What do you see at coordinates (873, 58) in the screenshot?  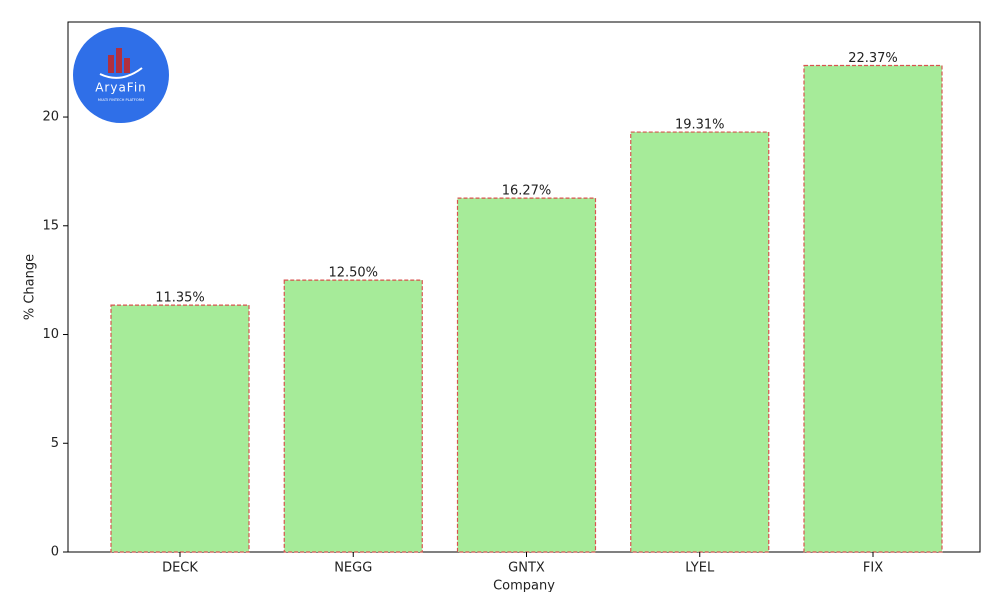 I see `value-label: 22.37%` at bounding box center [873, 58].